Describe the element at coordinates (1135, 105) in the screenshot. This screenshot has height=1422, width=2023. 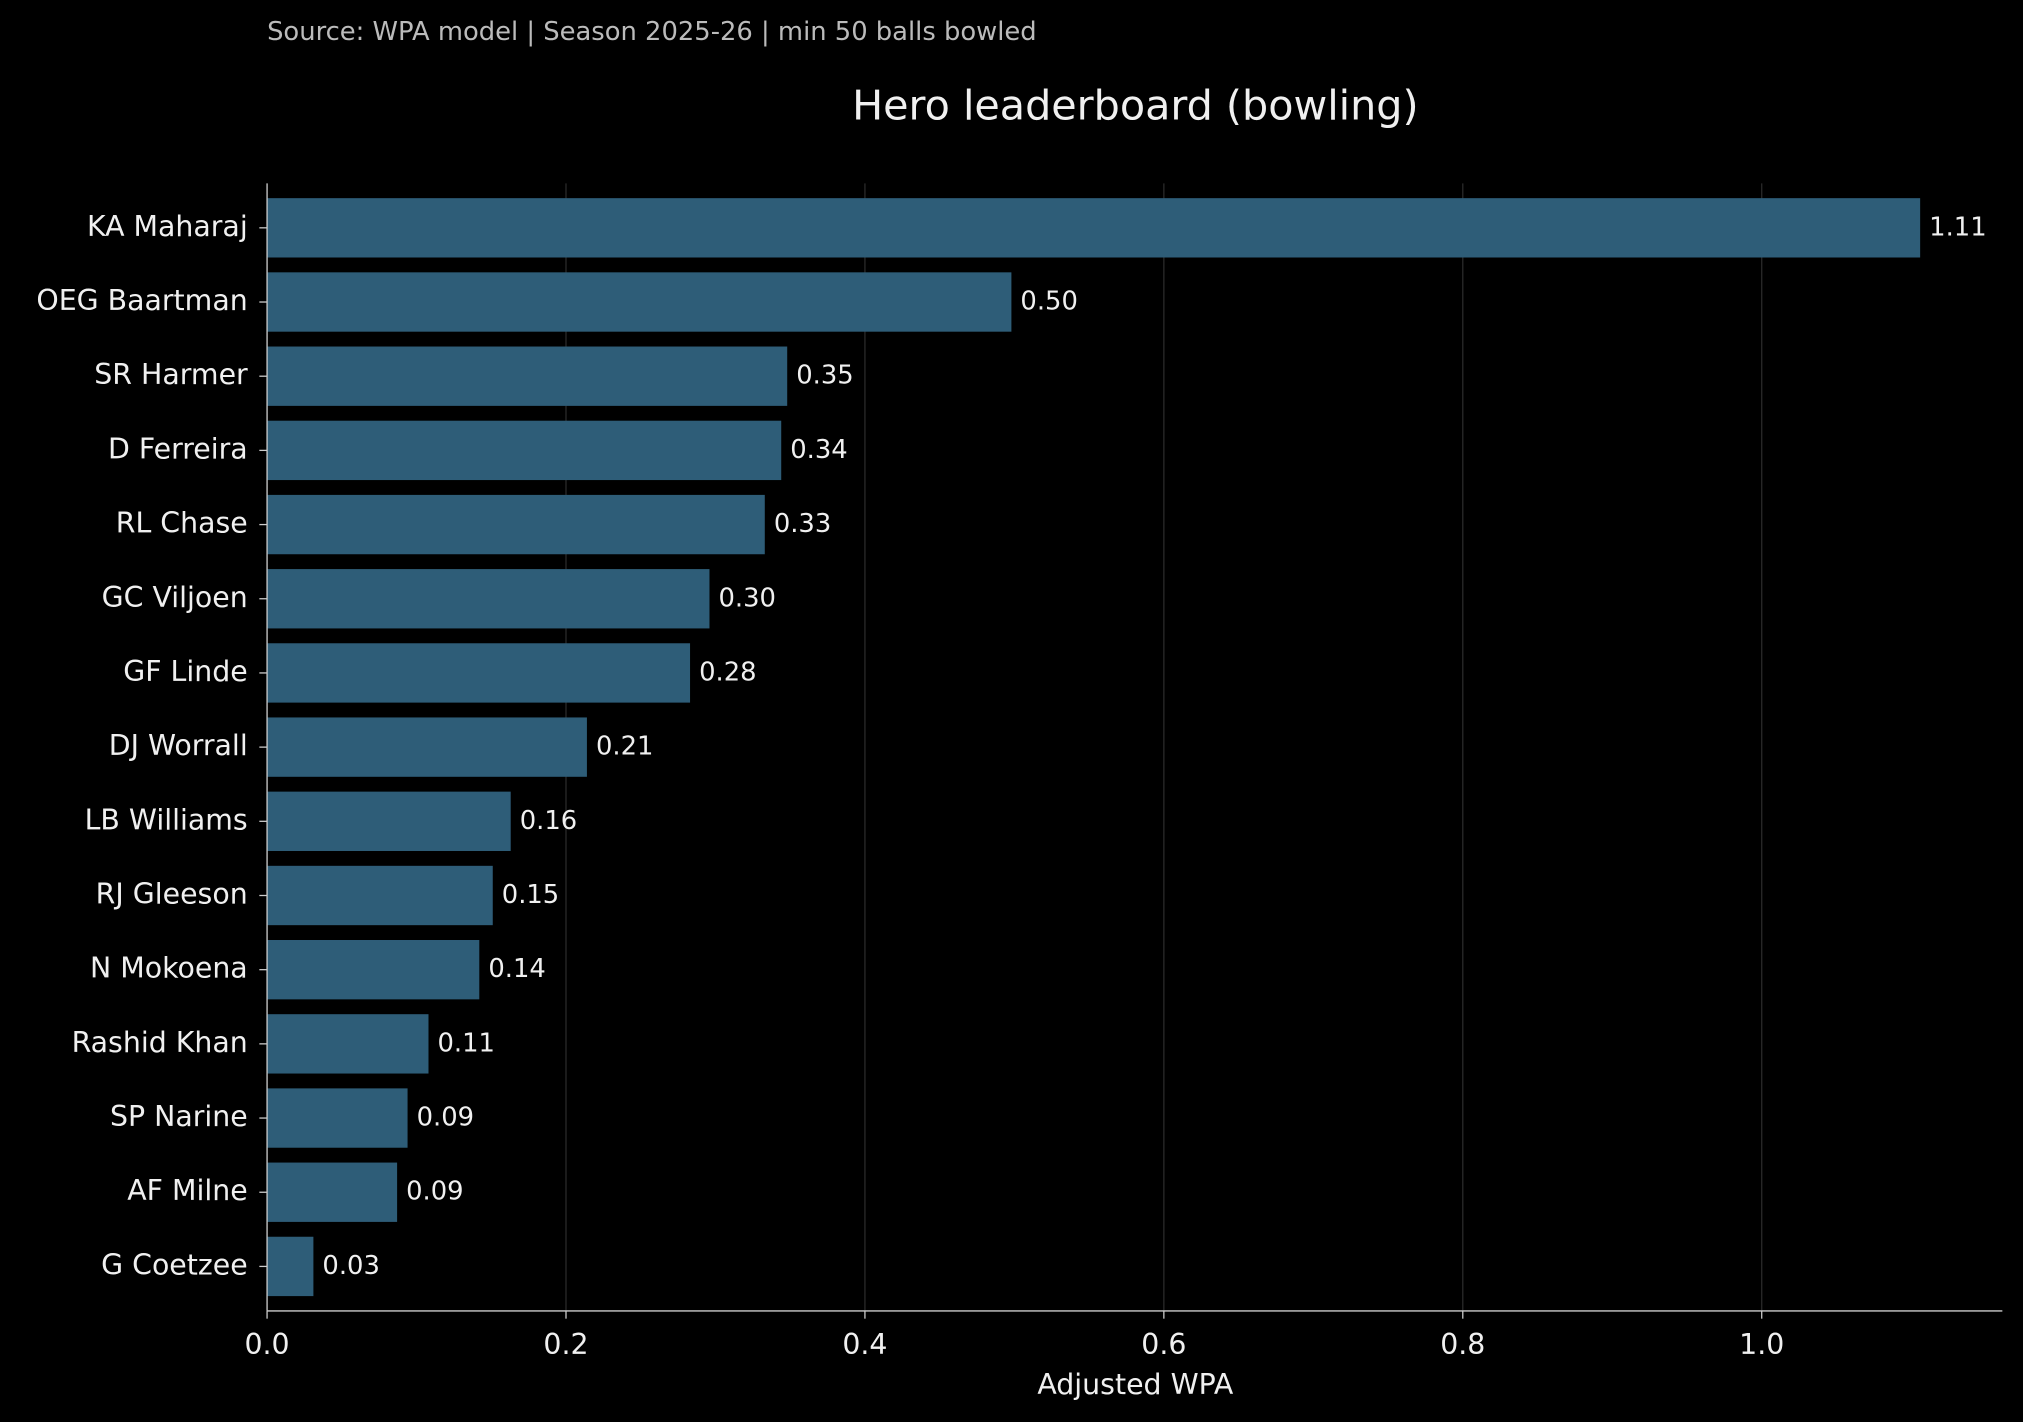
I see `chart-title: Hero leaderboard (bowling)` at that location.